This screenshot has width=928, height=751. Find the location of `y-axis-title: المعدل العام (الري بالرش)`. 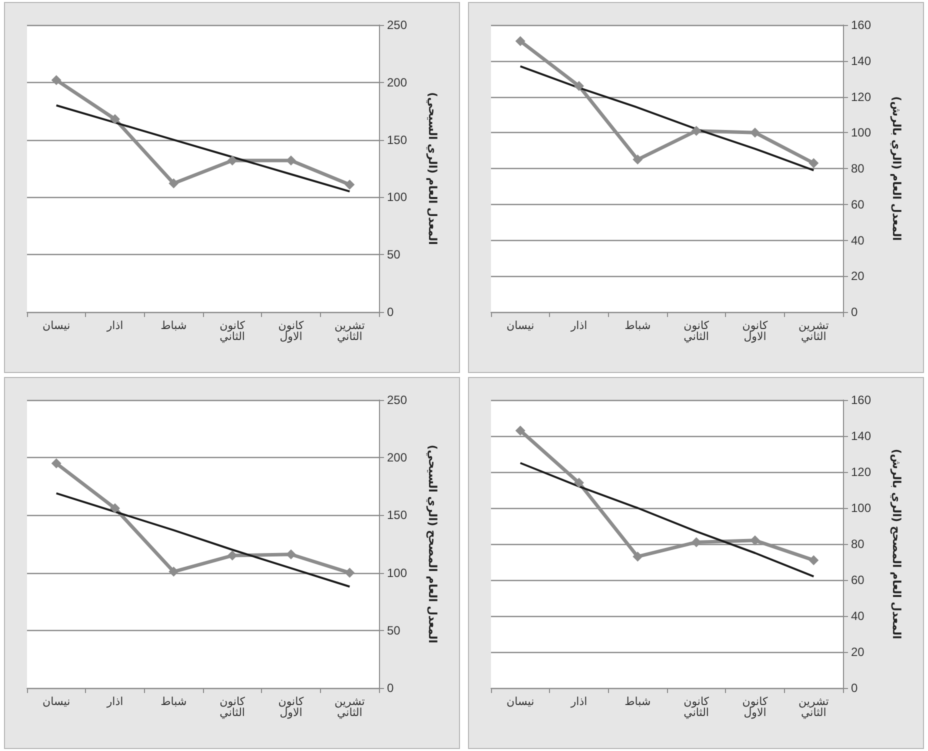

y-axis-title: المعدل العام (الري بالرش) is located at coordinates (896, 168).